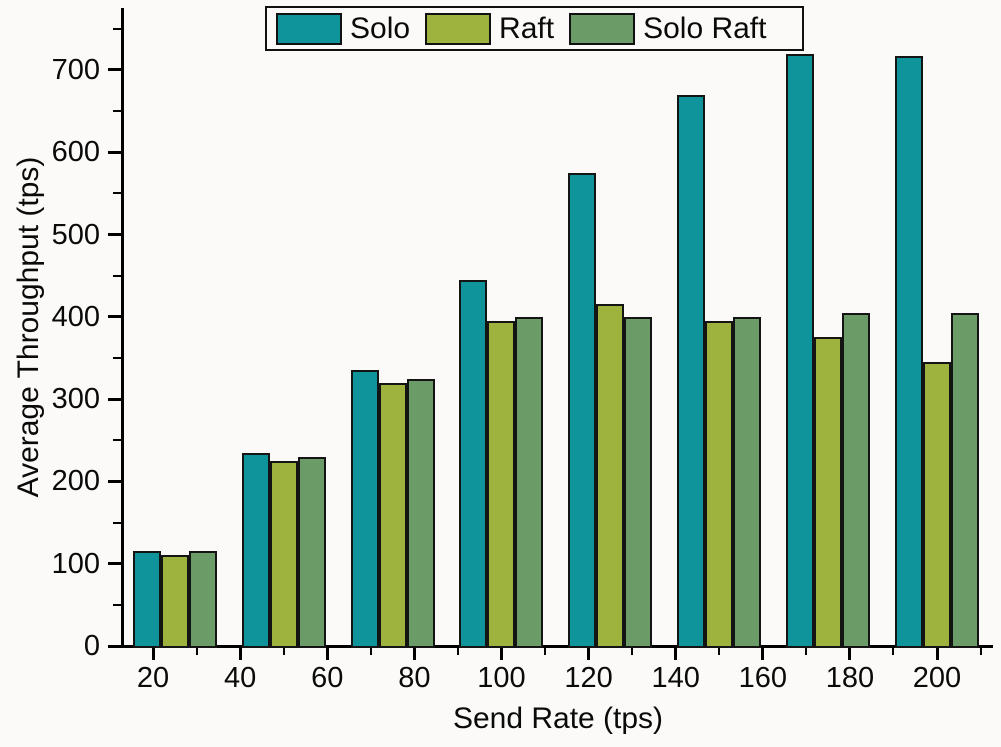 The width and height of the screenshot is (1001, 747). I want to click on y-tick-label: 600, so click(75, 152).